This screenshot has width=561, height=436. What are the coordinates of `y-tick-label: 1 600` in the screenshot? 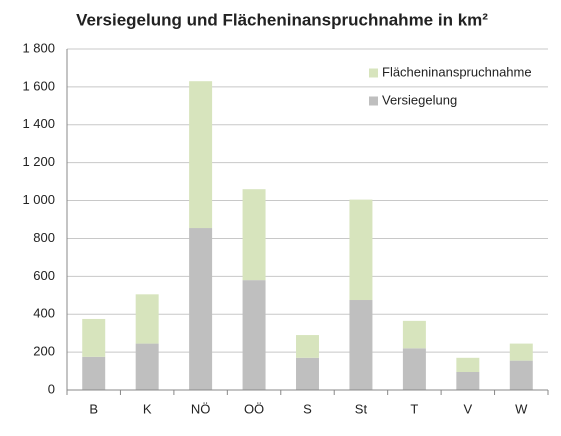 It's located at (38, 85).